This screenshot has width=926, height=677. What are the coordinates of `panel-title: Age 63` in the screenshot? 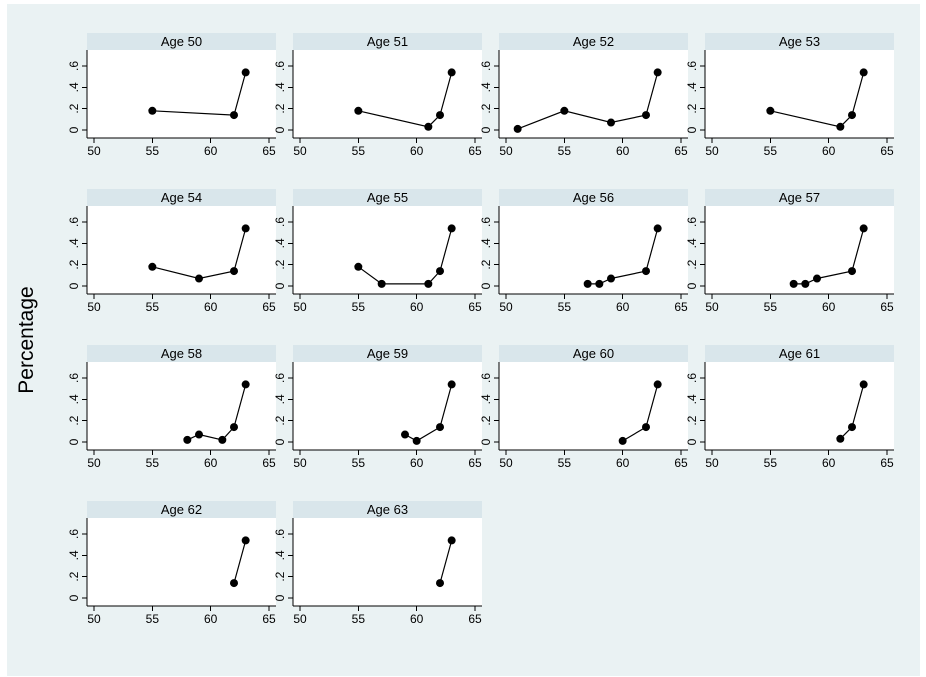 It's located at (387, 509).